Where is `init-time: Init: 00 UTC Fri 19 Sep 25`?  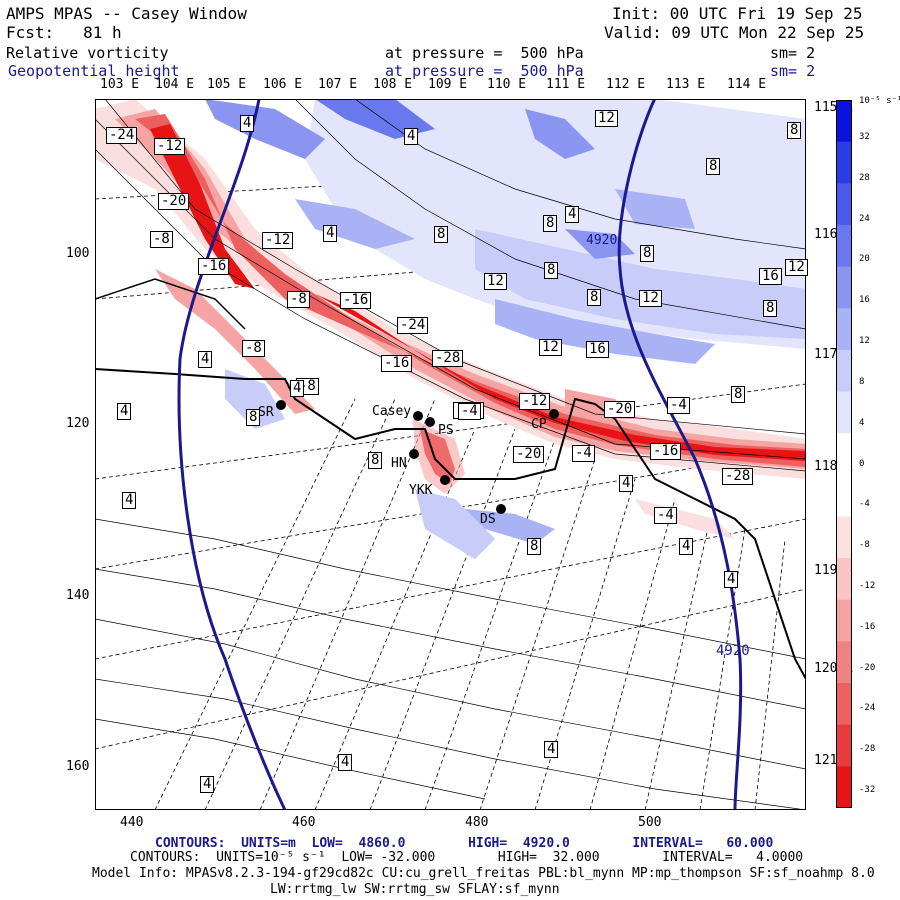
init-time: Init: 00 UTC Fri 19 Sep 25 is located at coordinates (737, 13).